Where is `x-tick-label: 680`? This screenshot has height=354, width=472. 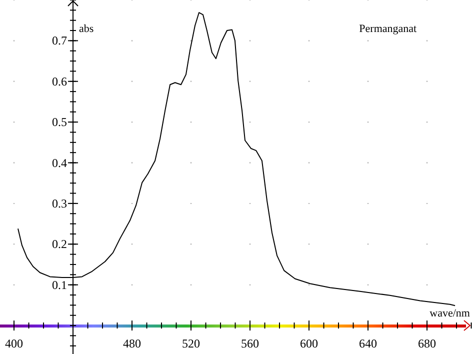
x-tick-label: 680 is located at coordinates (427, 343).